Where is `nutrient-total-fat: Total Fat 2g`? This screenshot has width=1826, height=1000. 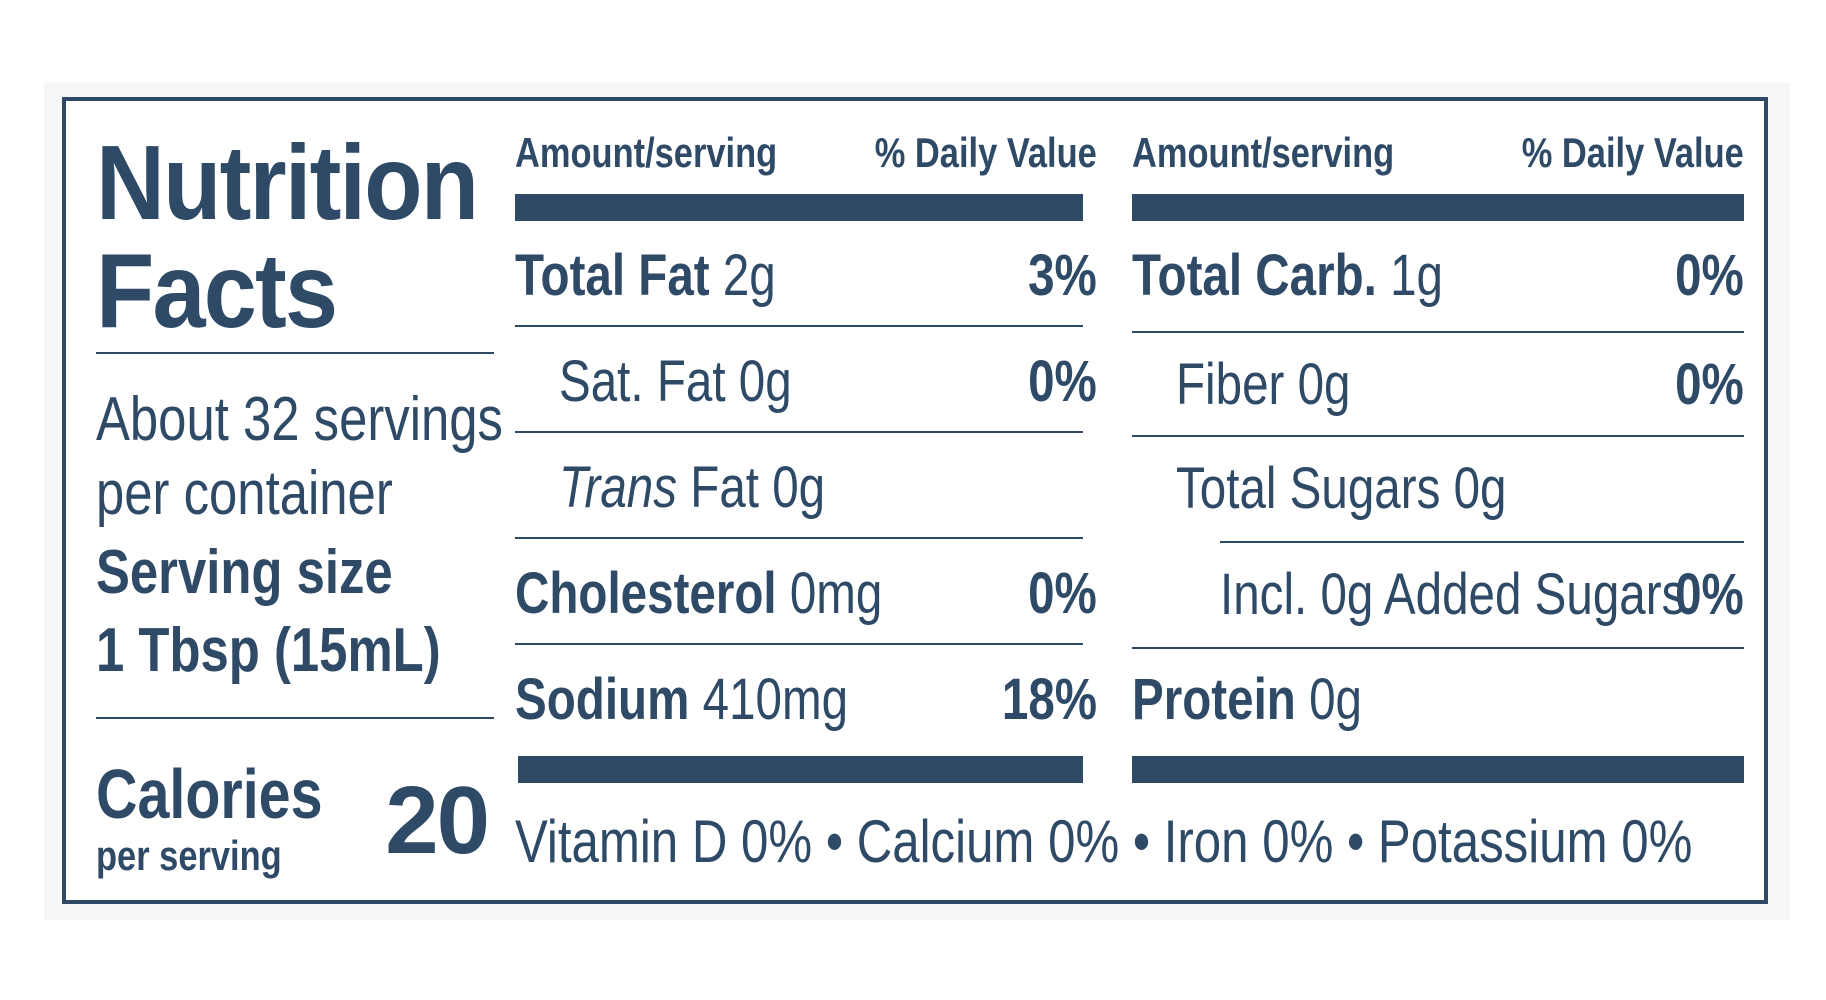 nutrient-total-fat: Total Fat 2g is located at coordinates (645, 276).